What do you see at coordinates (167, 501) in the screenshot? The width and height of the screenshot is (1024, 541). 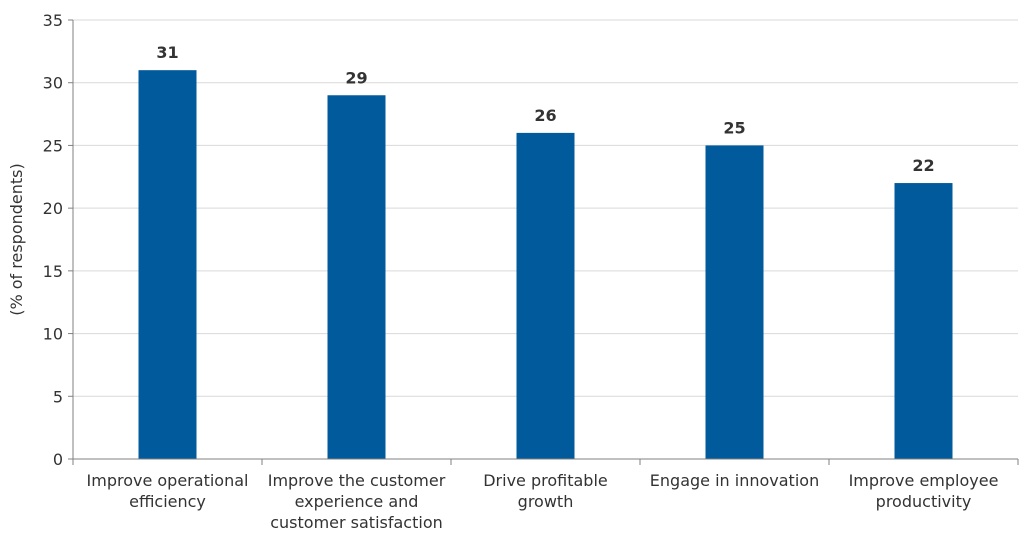 I see `x-category-label-line: efficiency` at bounding box center [167, 501].